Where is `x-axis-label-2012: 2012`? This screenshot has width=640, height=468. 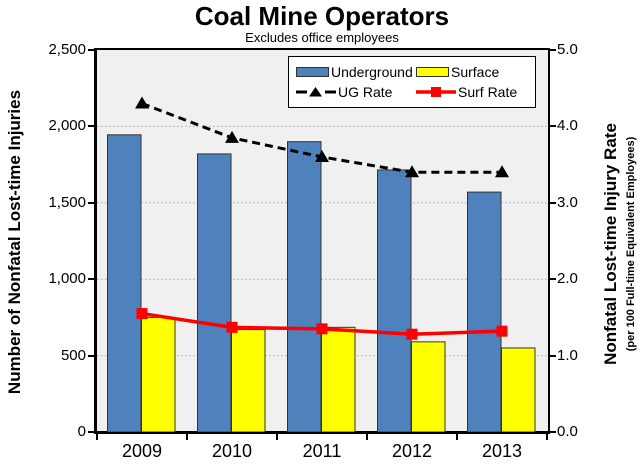 x-axis-label-2012: 2012 is located at coordinates (412, 451).